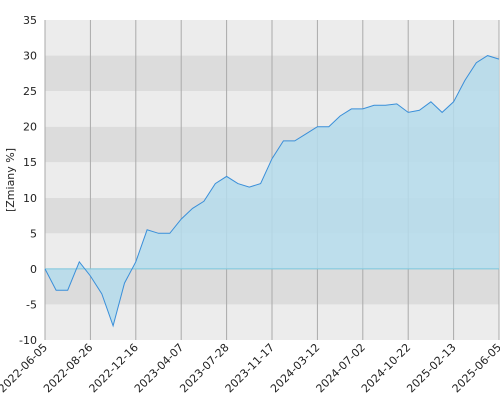 Image resolution: width=500 pixels, height=400 pixels. Describe the element at coordinates (33, 269) in the screenshot. I see `y-tick-label: 0` at that location.